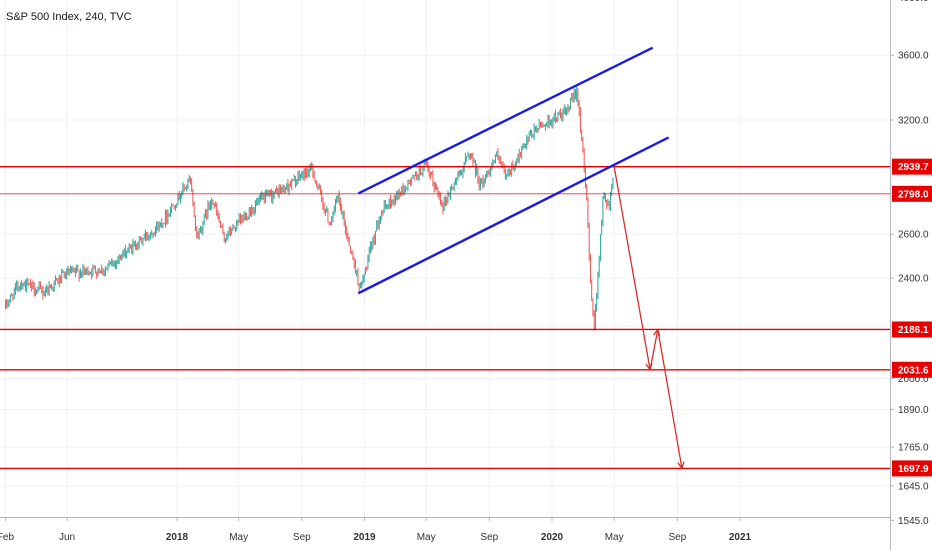 This screenshot has height=550, width=932. I want to click on price-tick-label: 4000.0, so click(913, 2).